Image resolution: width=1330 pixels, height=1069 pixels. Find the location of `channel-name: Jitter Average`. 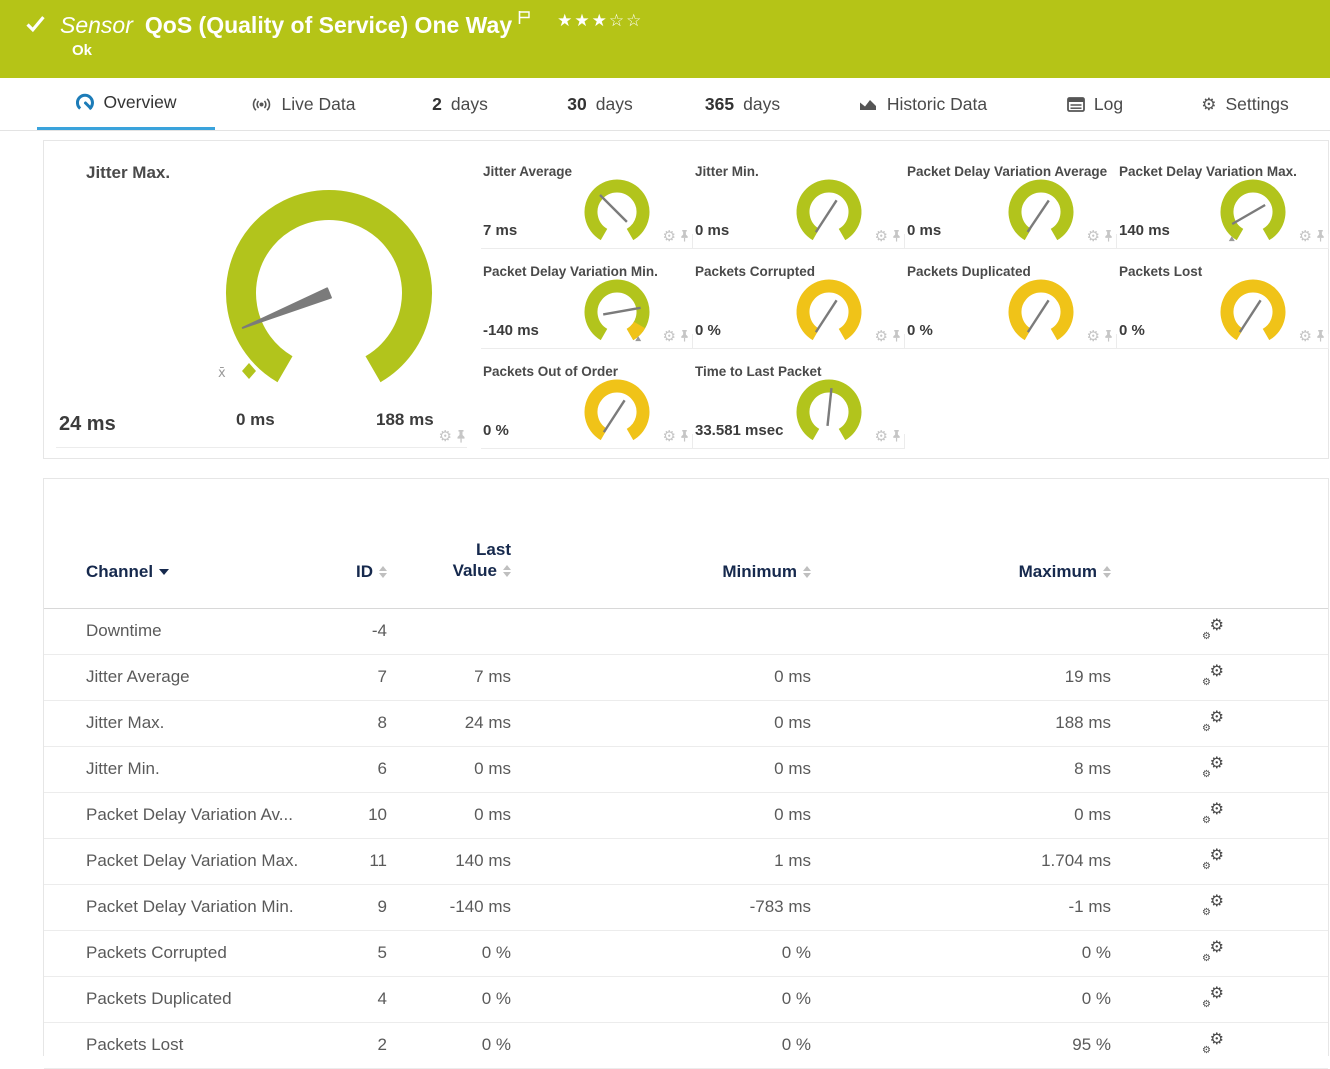

channel-name: Jitter Average is located at coordinates (195, 677).